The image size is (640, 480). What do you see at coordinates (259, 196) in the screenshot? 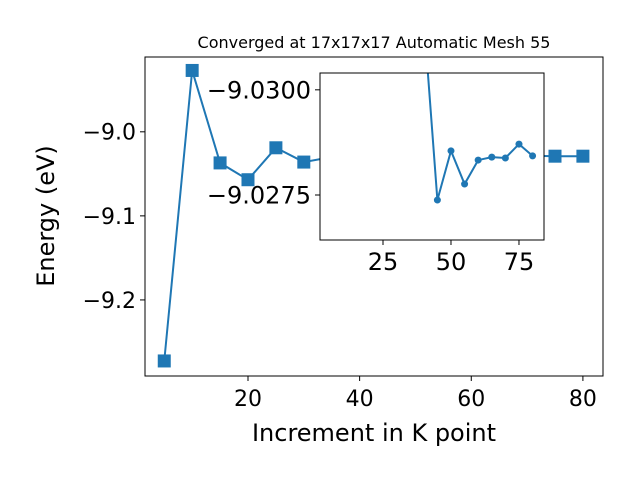
I see `y-tick-label: −9.0275` at bounding box center [259, 196].